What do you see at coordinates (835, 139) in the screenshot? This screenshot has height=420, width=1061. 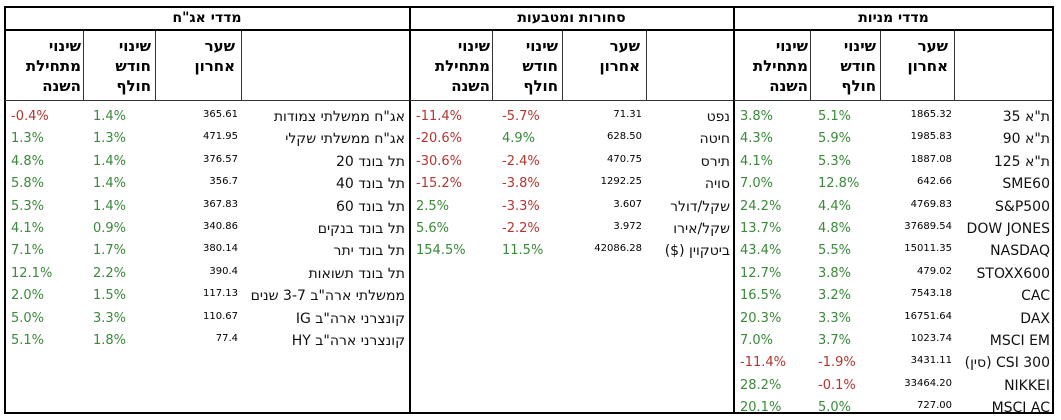 I see `month-change-value: 5.9%` at bounding box center [835, 139].